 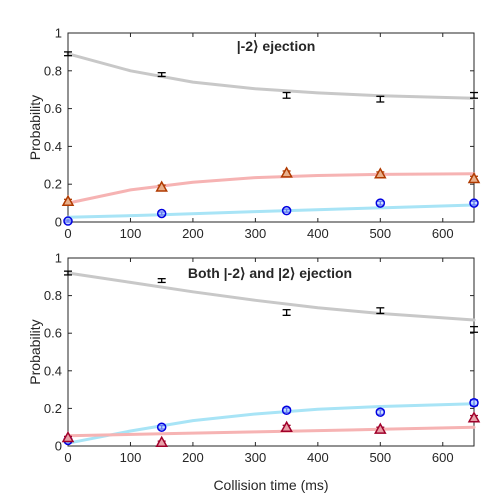 I want to click on triangle-fit-curve, so click(x=271, y=431).